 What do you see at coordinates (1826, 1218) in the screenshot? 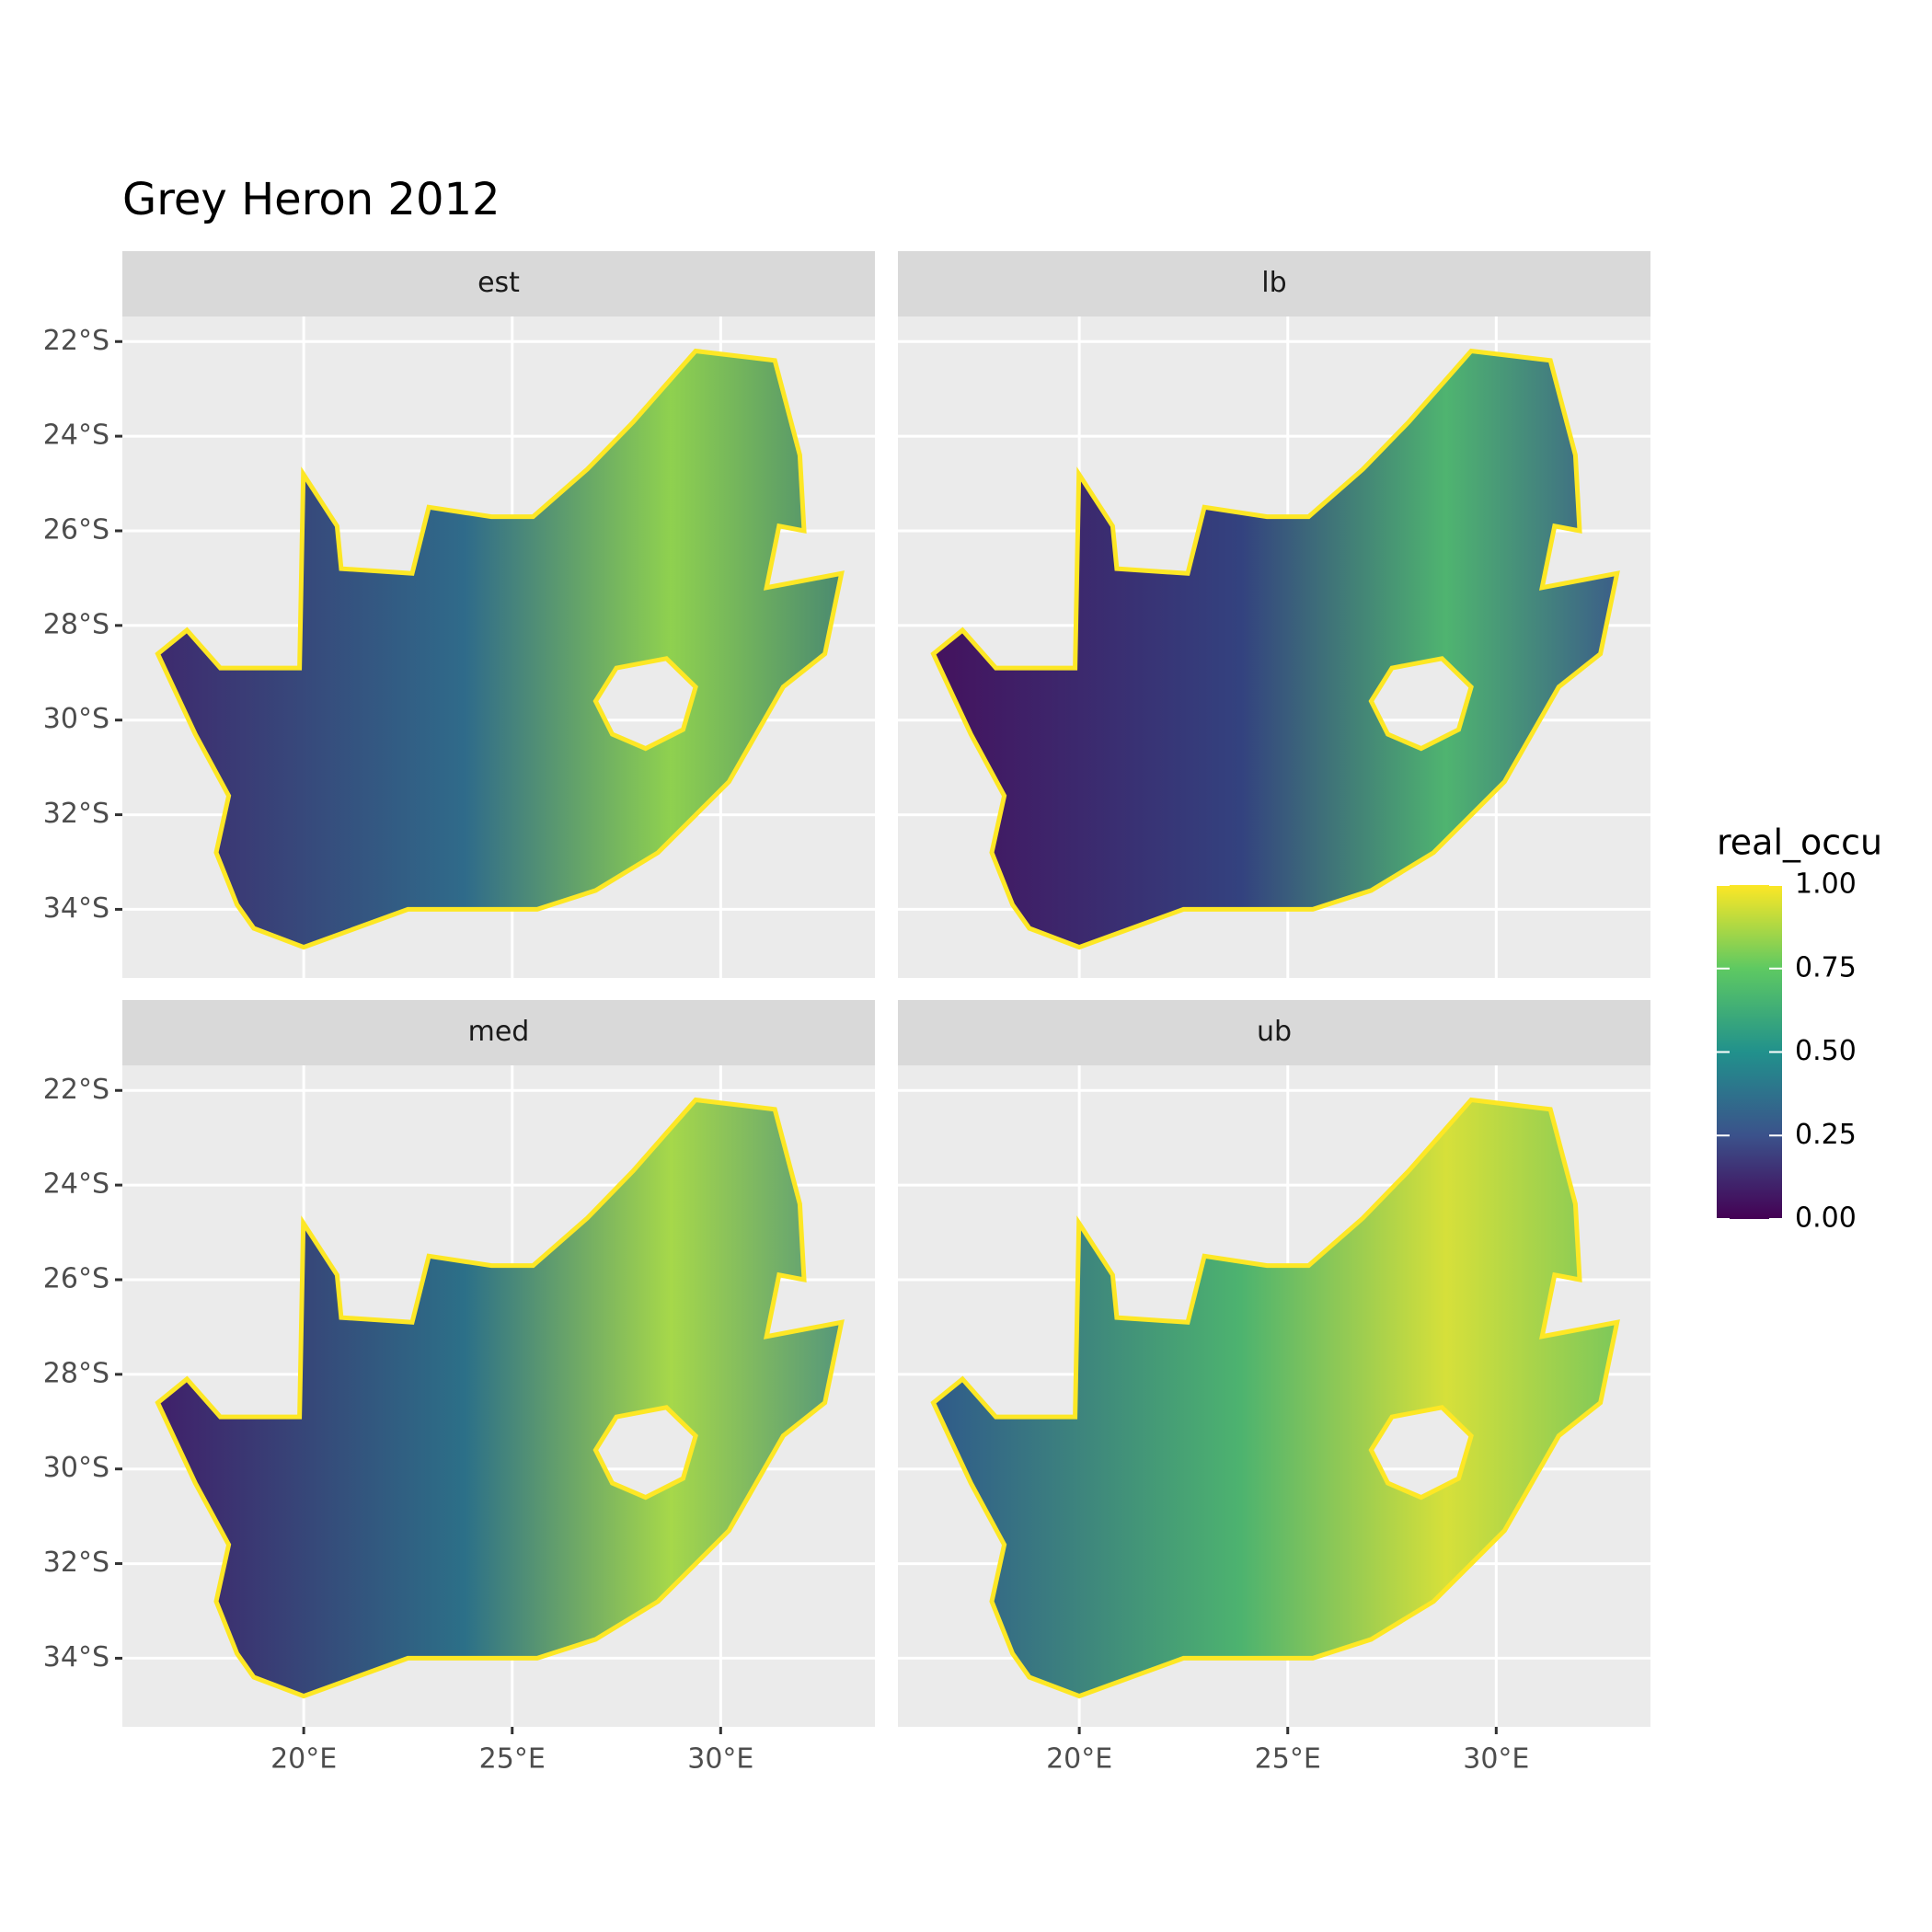
I see `legend-label: 0.00` at bounding box center [1826, 1218].